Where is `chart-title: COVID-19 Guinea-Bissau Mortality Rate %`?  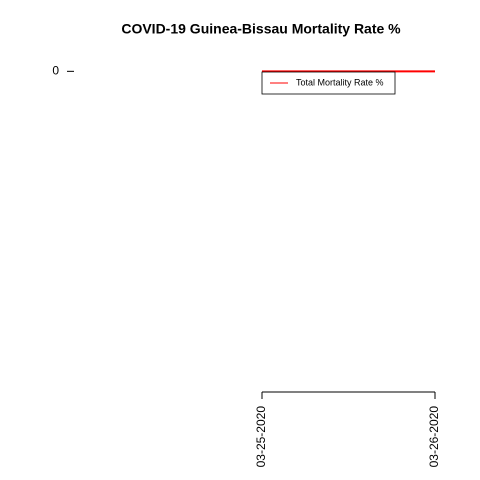 chart-title: COVID-19 Guinea-Bissau Mortality Rate % is located at coordinates (261, 29).